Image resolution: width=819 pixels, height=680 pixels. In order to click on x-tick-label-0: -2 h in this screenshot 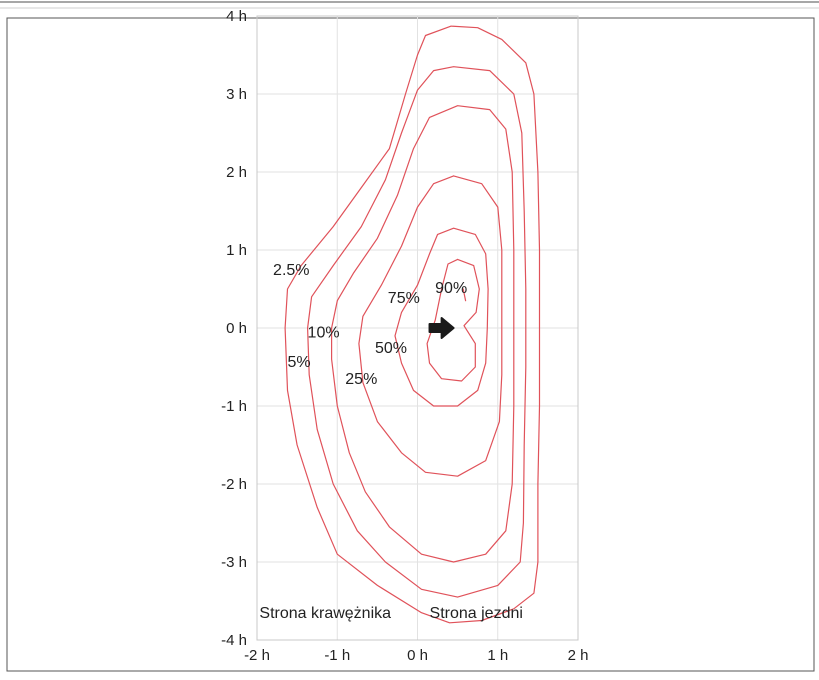, I will do `click(257, 655)`.